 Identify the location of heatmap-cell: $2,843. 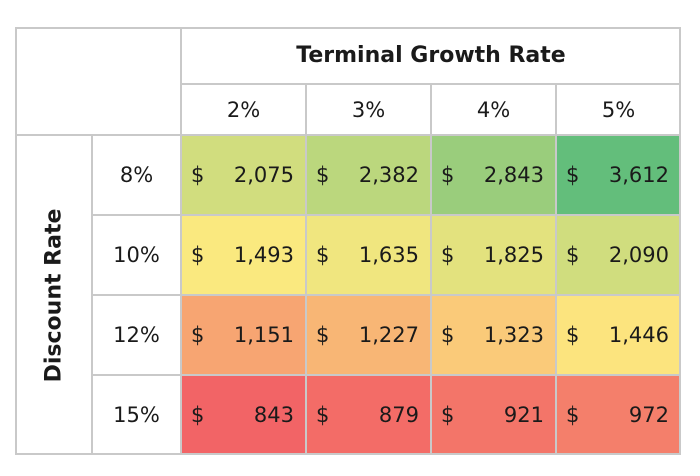
(493, 175).